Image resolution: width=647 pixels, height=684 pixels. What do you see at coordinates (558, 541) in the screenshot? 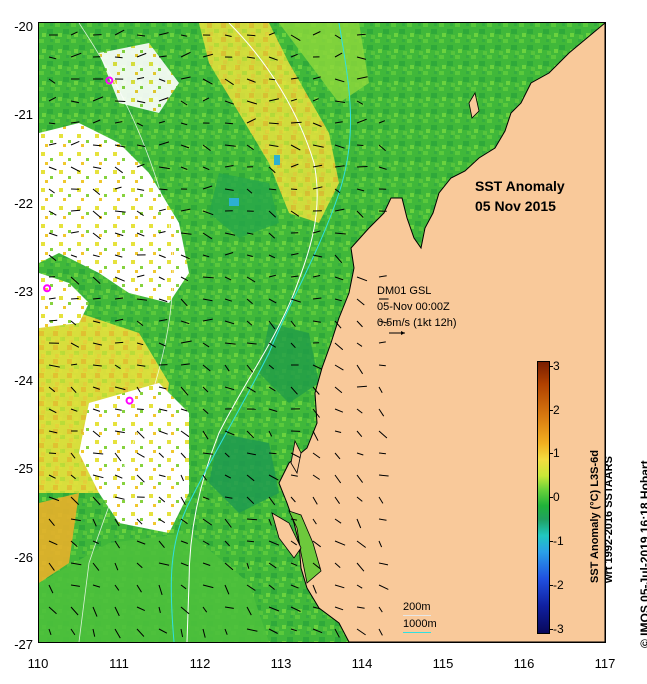
I see `colorbar-label: -1` at bounding box center [558, 541].